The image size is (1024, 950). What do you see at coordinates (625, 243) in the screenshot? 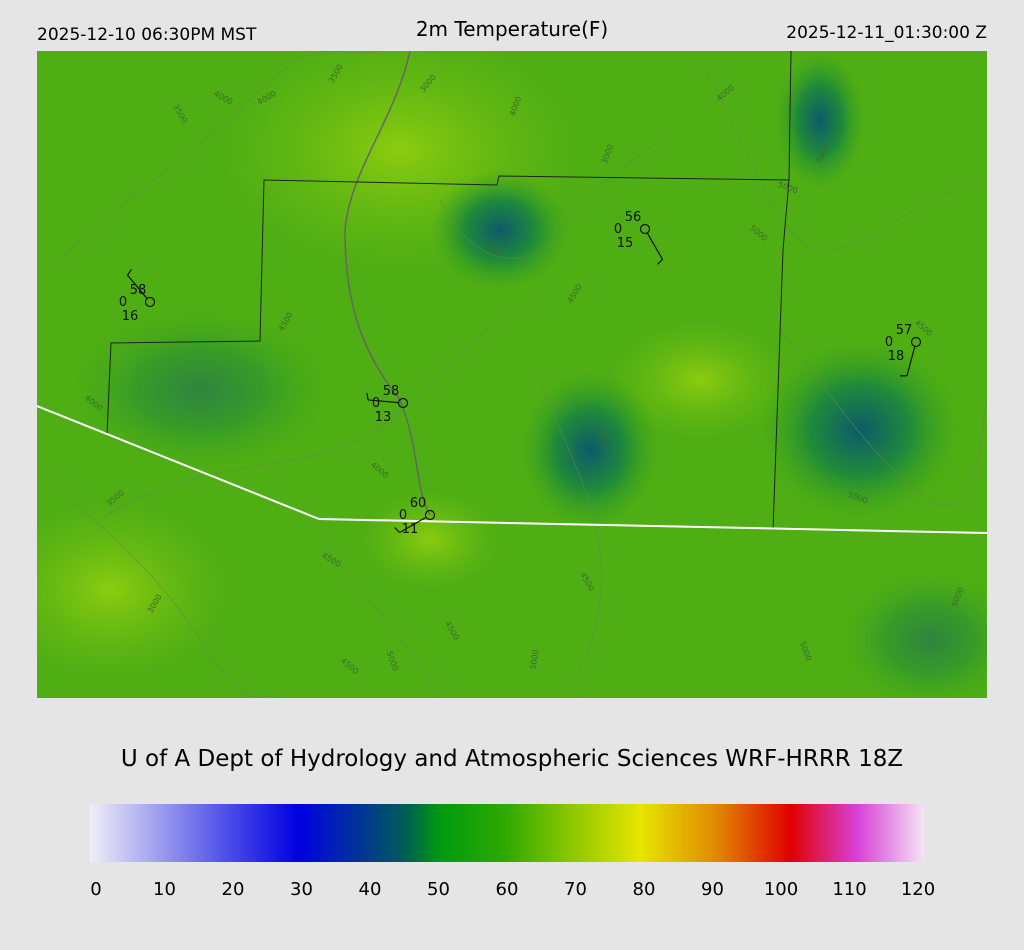
I see `station-dew: 15` at bounding box center [625, 243].